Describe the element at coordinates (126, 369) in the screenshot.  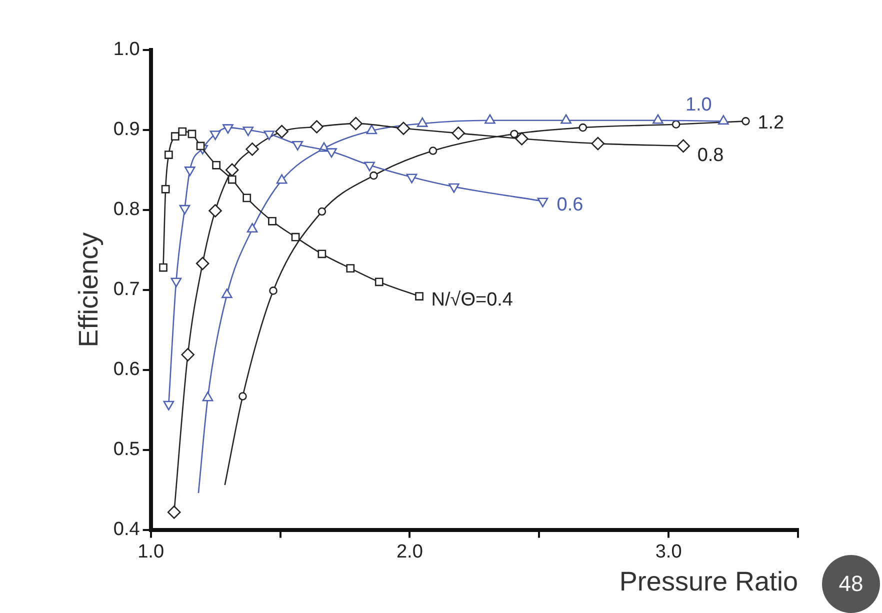
I see `y-tick-label: 0.6` at that location.